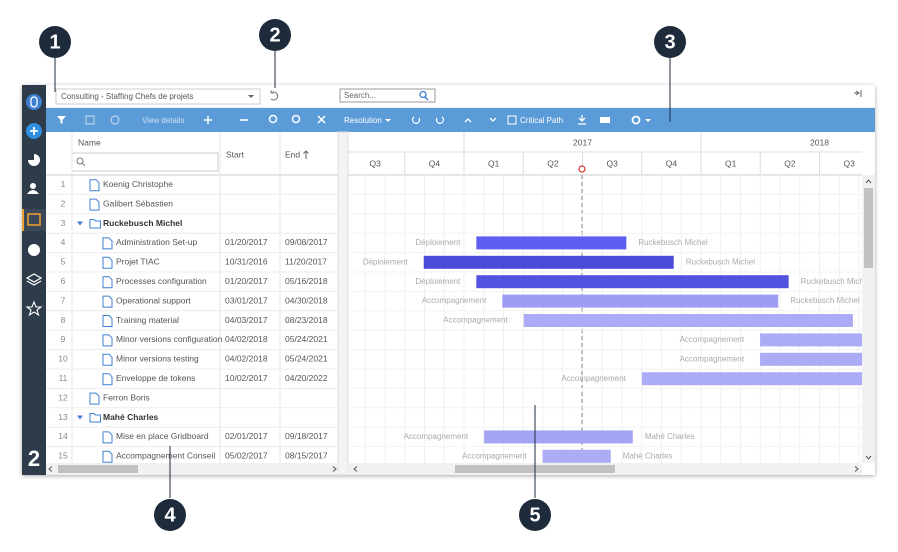 This screenshot has width=898, height=552. Describe the element at coordinates (63, 339) in the screenshot. I see `row-number: 9` at that location.